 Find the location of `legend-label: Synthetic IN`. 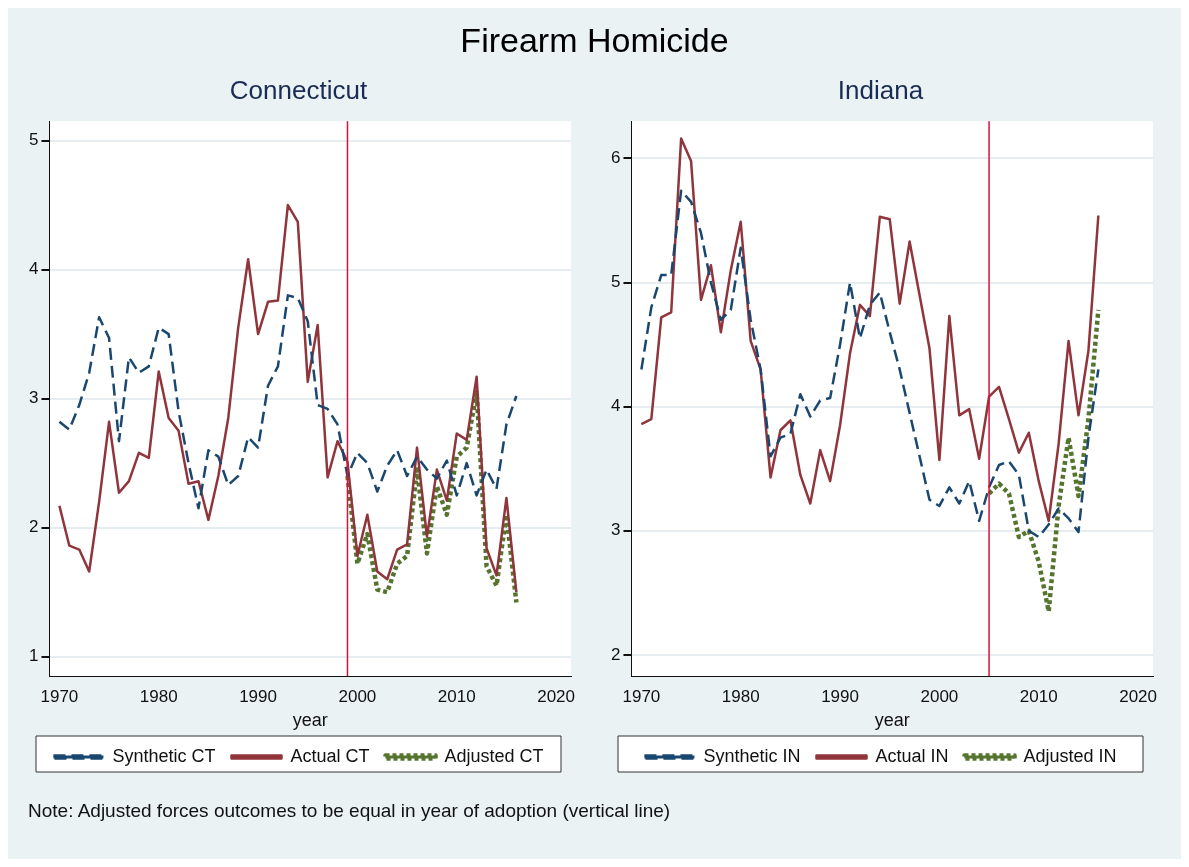

legend-label: Synthetic IN is located at coordinates (752, 755).